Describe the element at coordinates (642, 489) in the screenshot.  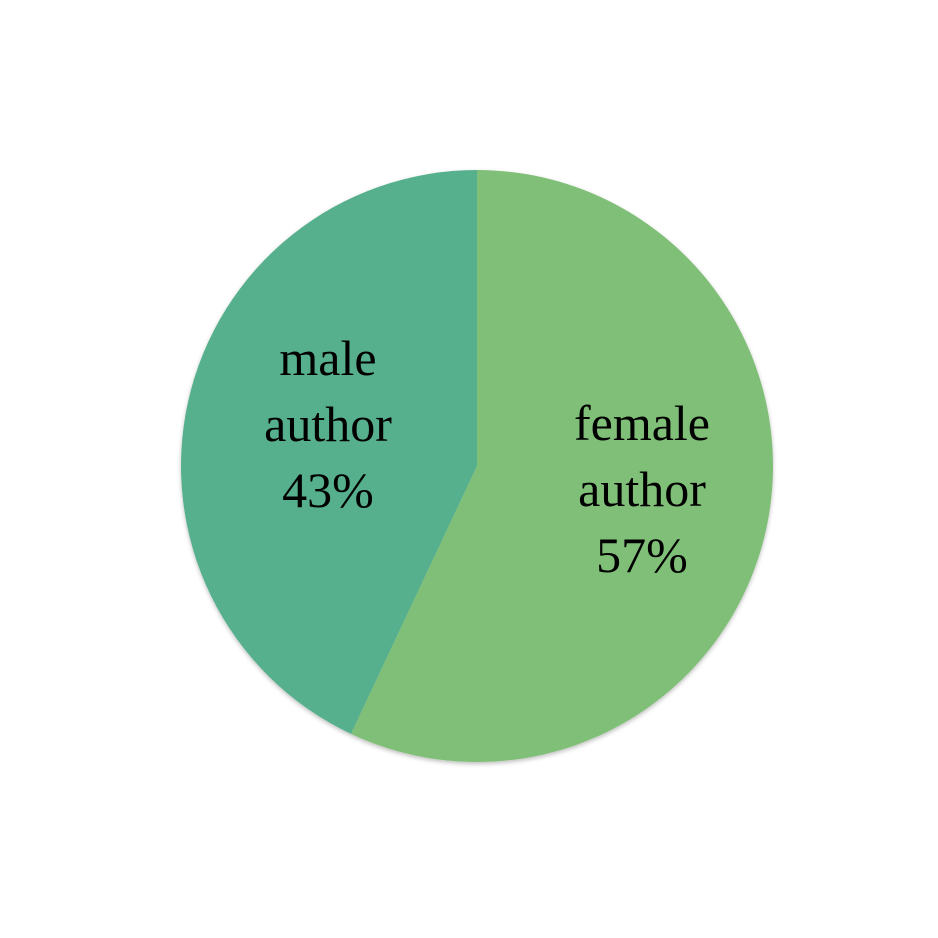
I see `slice-label-female-line2: author` at that location.